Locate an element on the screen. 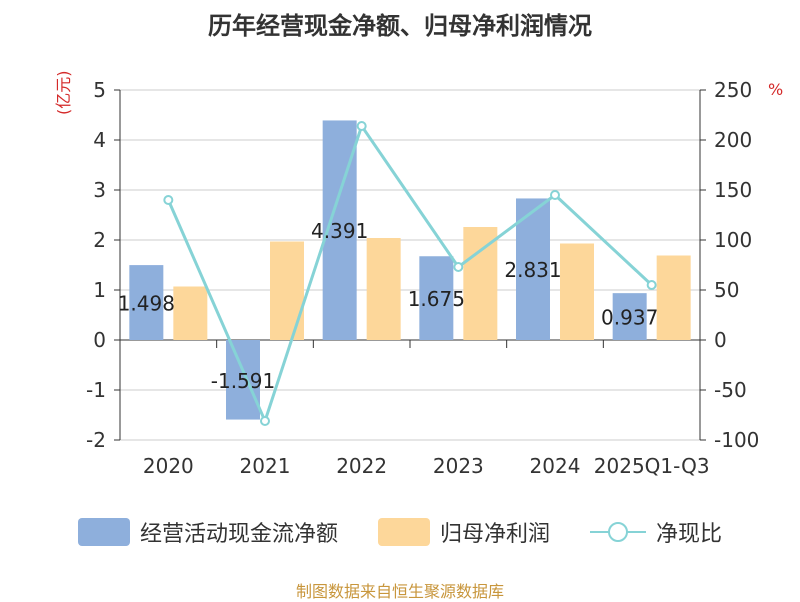 The height and width of the screenshot is (602, 800). right-tick-label: -50 is located at coordinates (730, 390).